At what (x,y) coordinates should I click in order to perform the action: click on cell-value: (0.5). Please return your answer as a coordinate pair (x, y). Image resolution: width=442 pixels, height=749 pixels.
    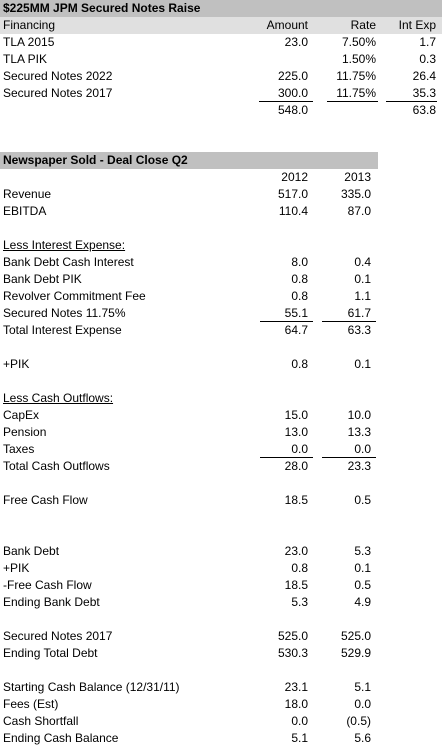
    Looking at the image, I should click on (358, 721).